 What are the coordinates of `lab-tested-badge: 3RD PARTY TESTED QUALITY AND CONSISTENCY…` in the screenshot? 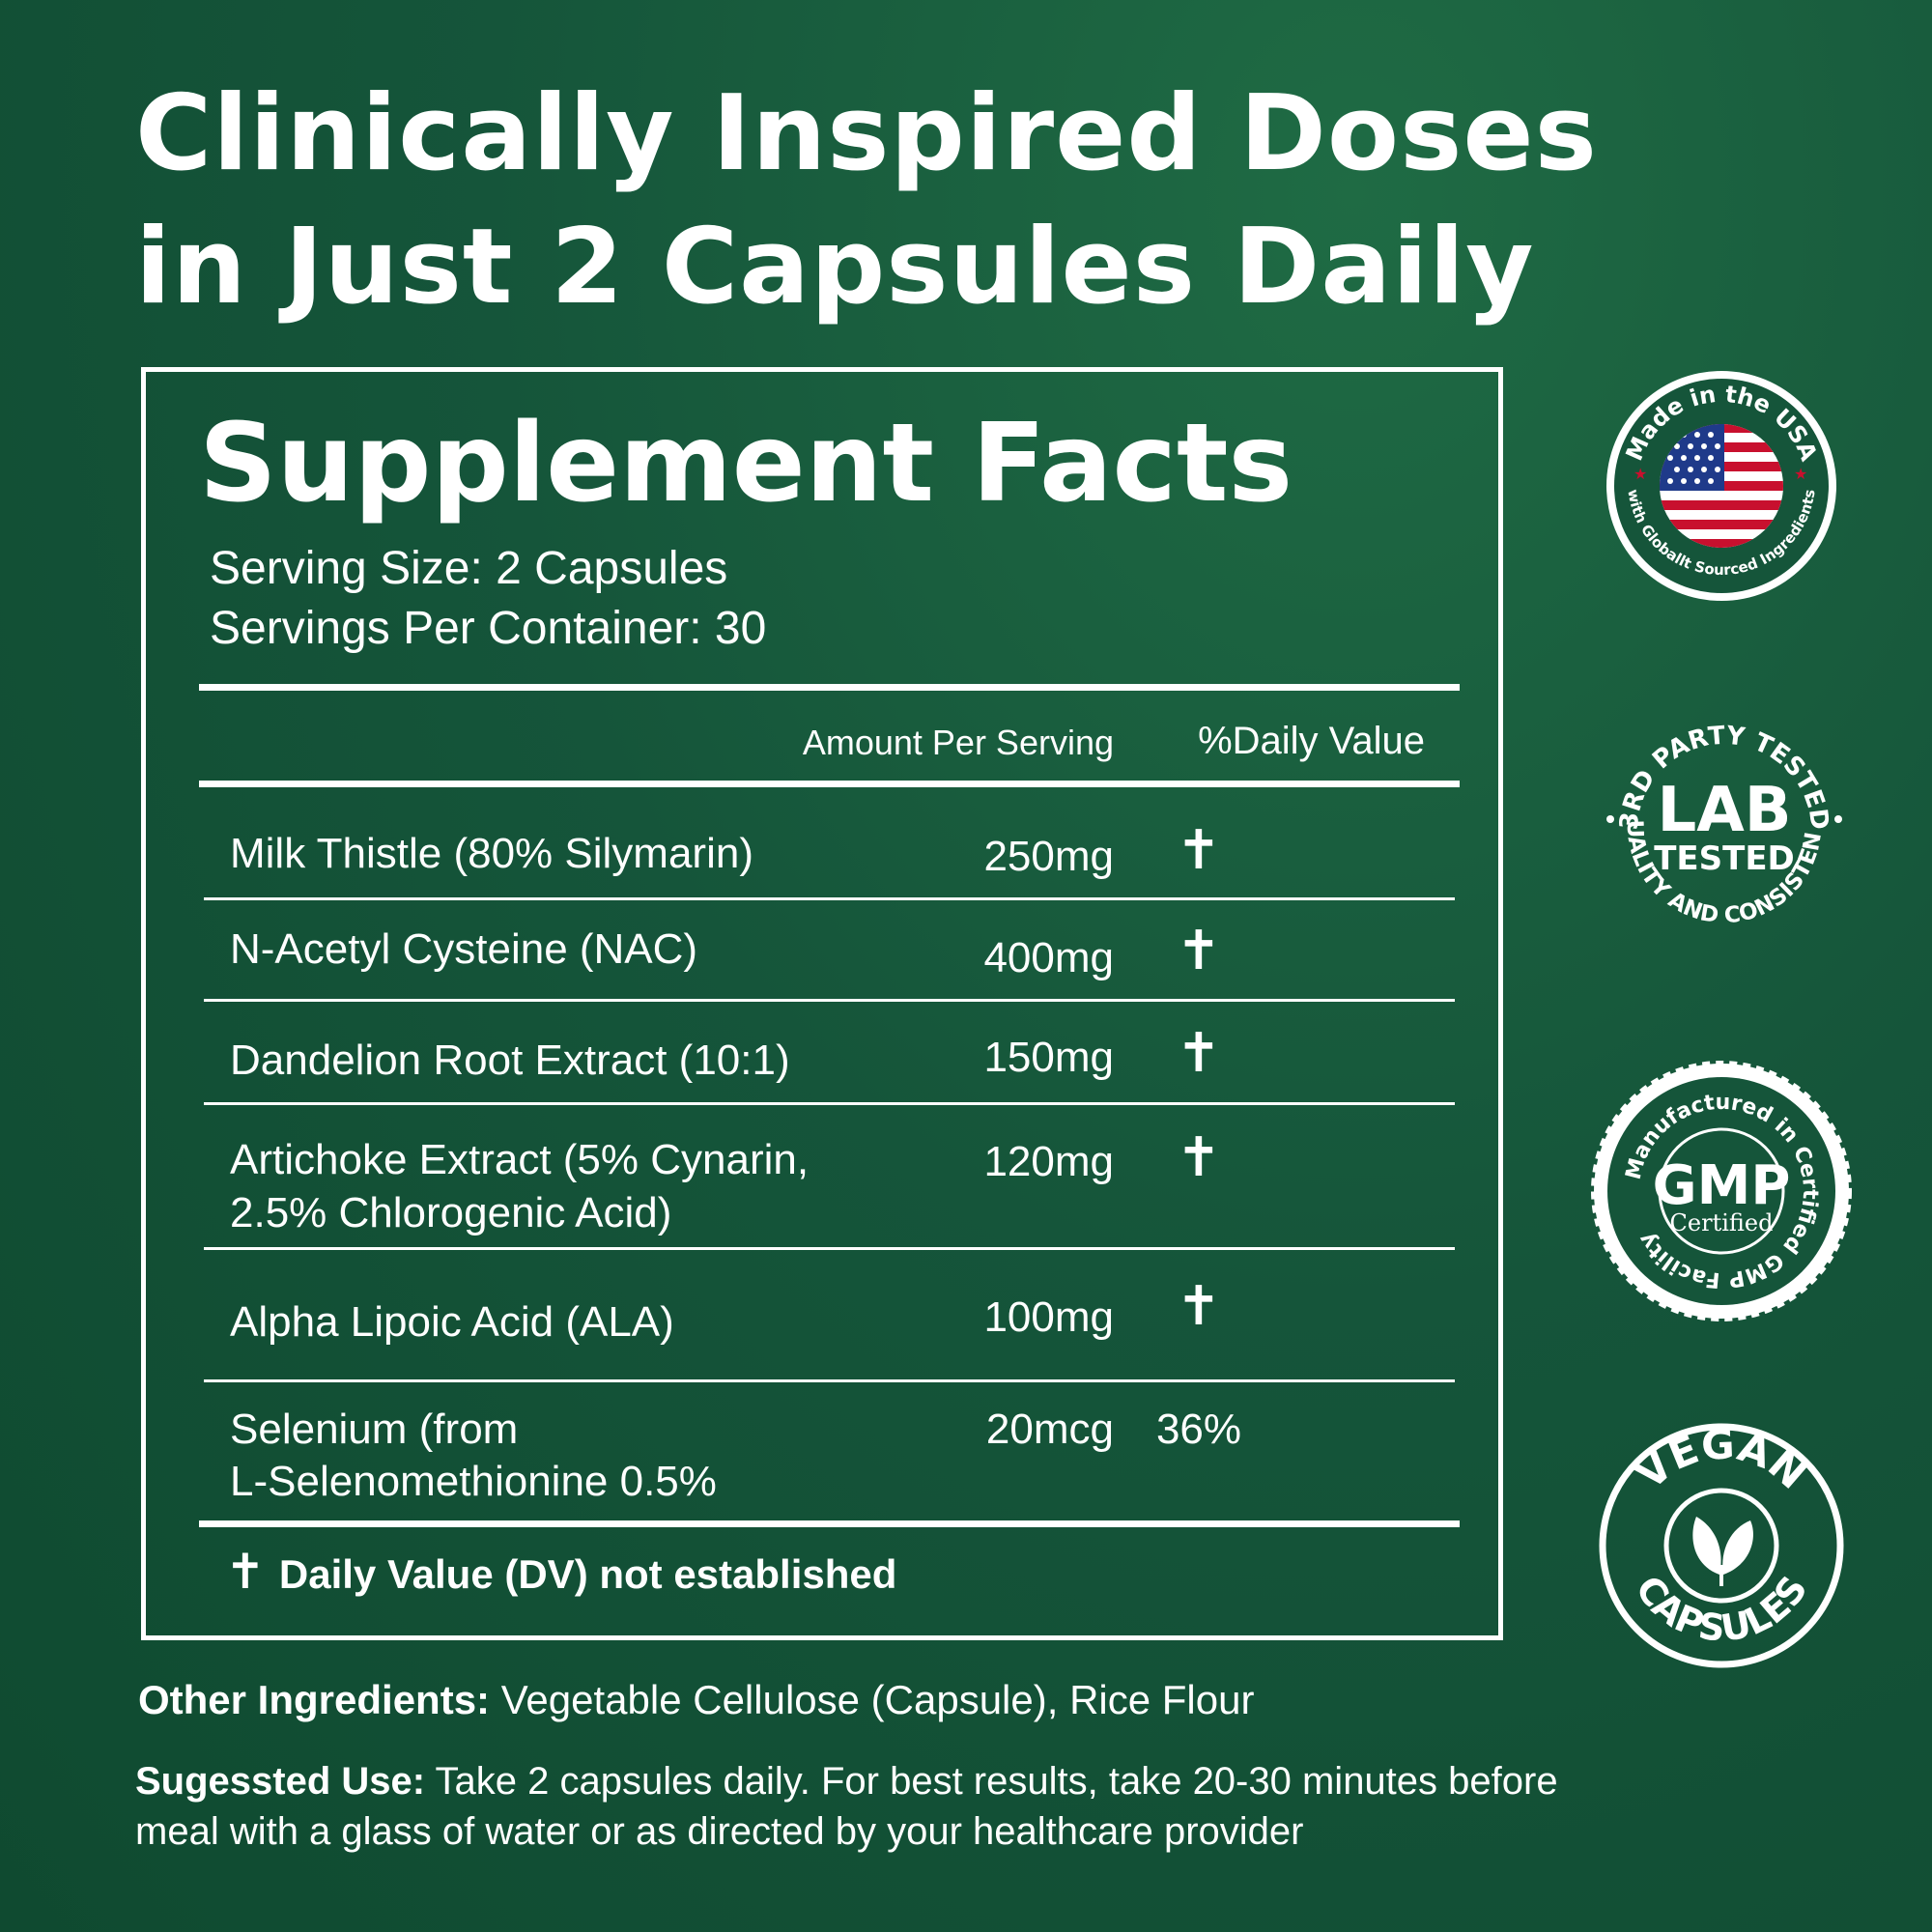 It's located at (1724, 831).